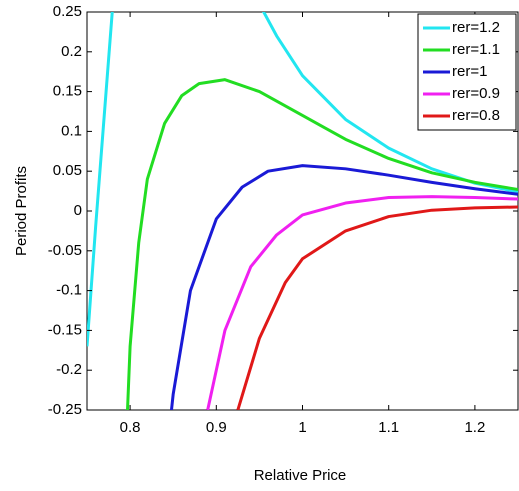 This screenshot has height=491, width=519. What do you see at coordinates (388, 427) in the screenshot?
I see `x-tick-label: 1.1` at bounding box center [388, 427].